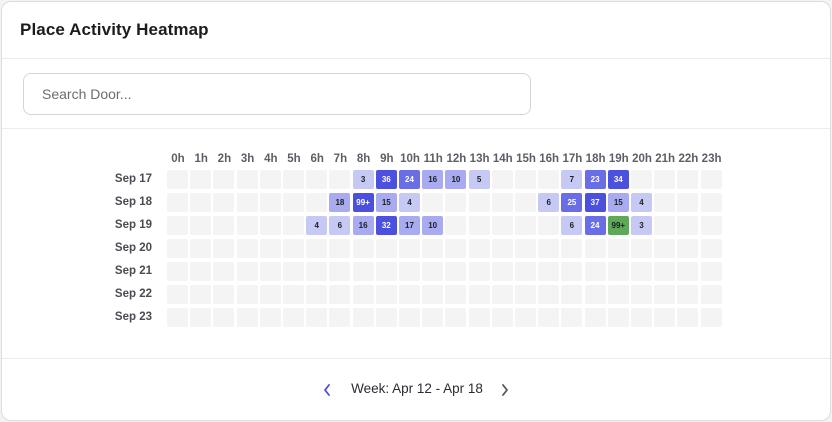 The image size is (832, 422). What do you see at coordinates (327, 390) in the screenshot?
I see `previous-week-button` at bounding box center [327, 390].